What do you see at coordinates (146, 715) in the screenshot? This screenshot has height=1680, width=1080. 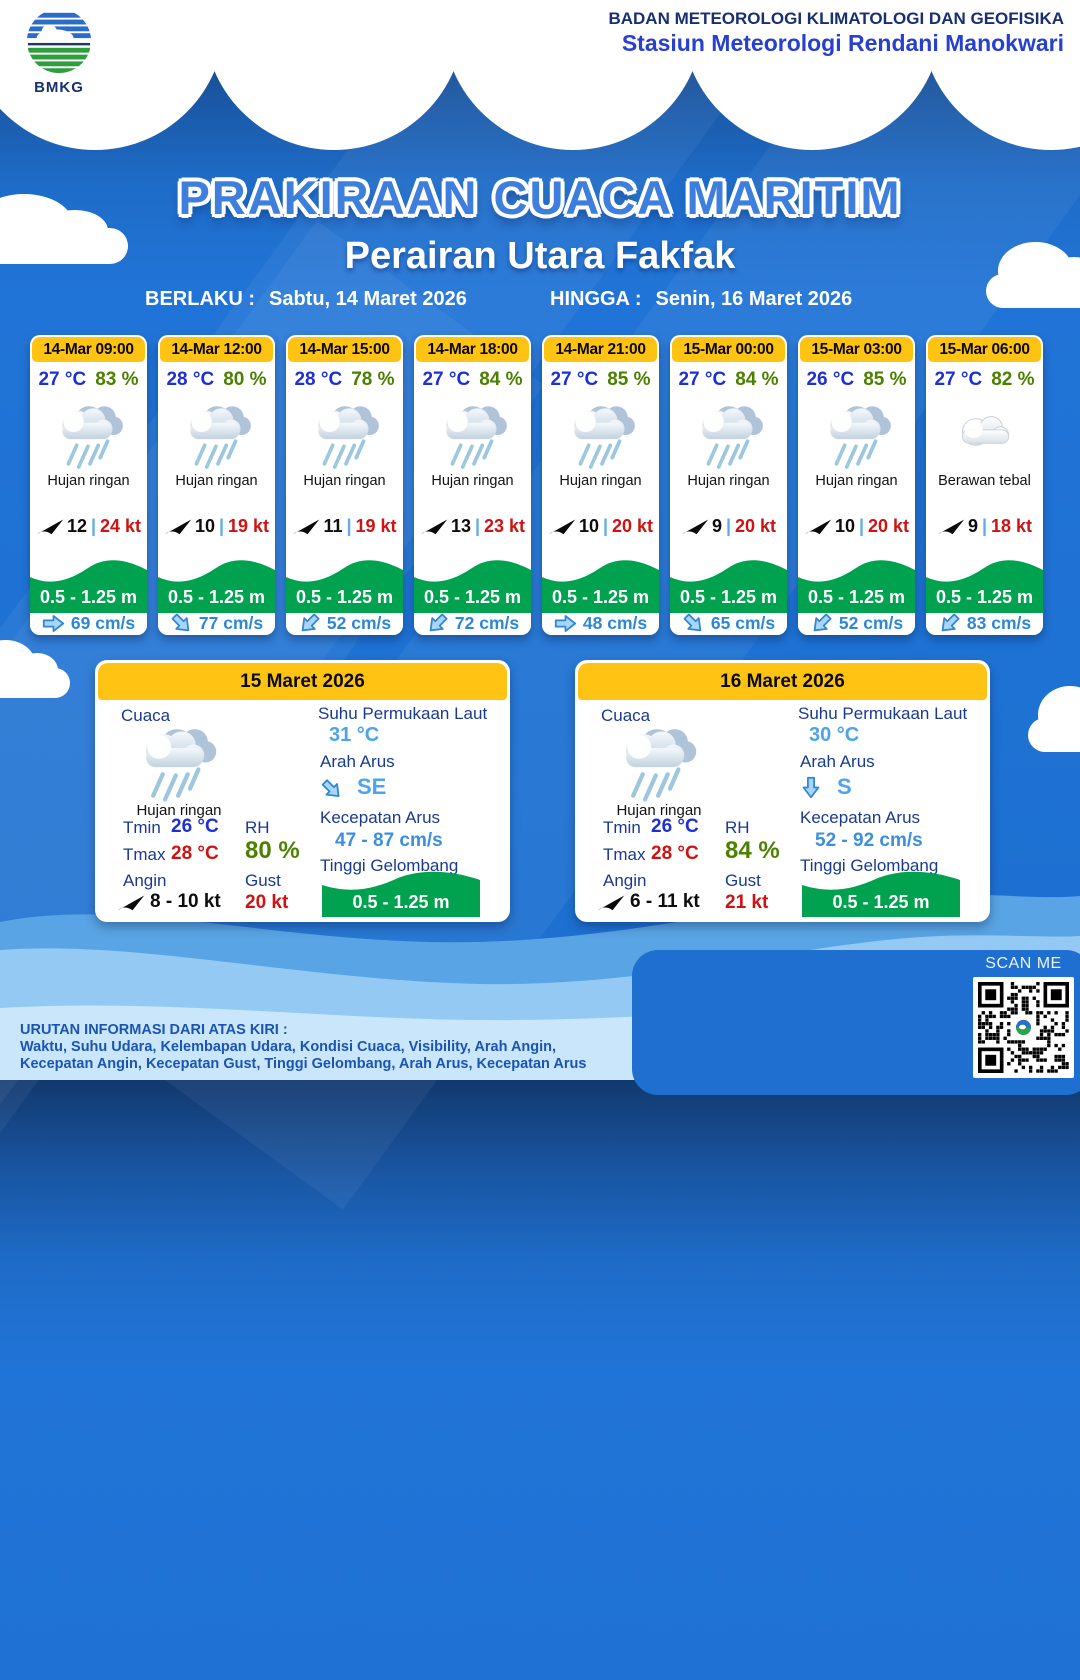 I see `cuaca-label: Cuaca` at bounding box center [146, 715].